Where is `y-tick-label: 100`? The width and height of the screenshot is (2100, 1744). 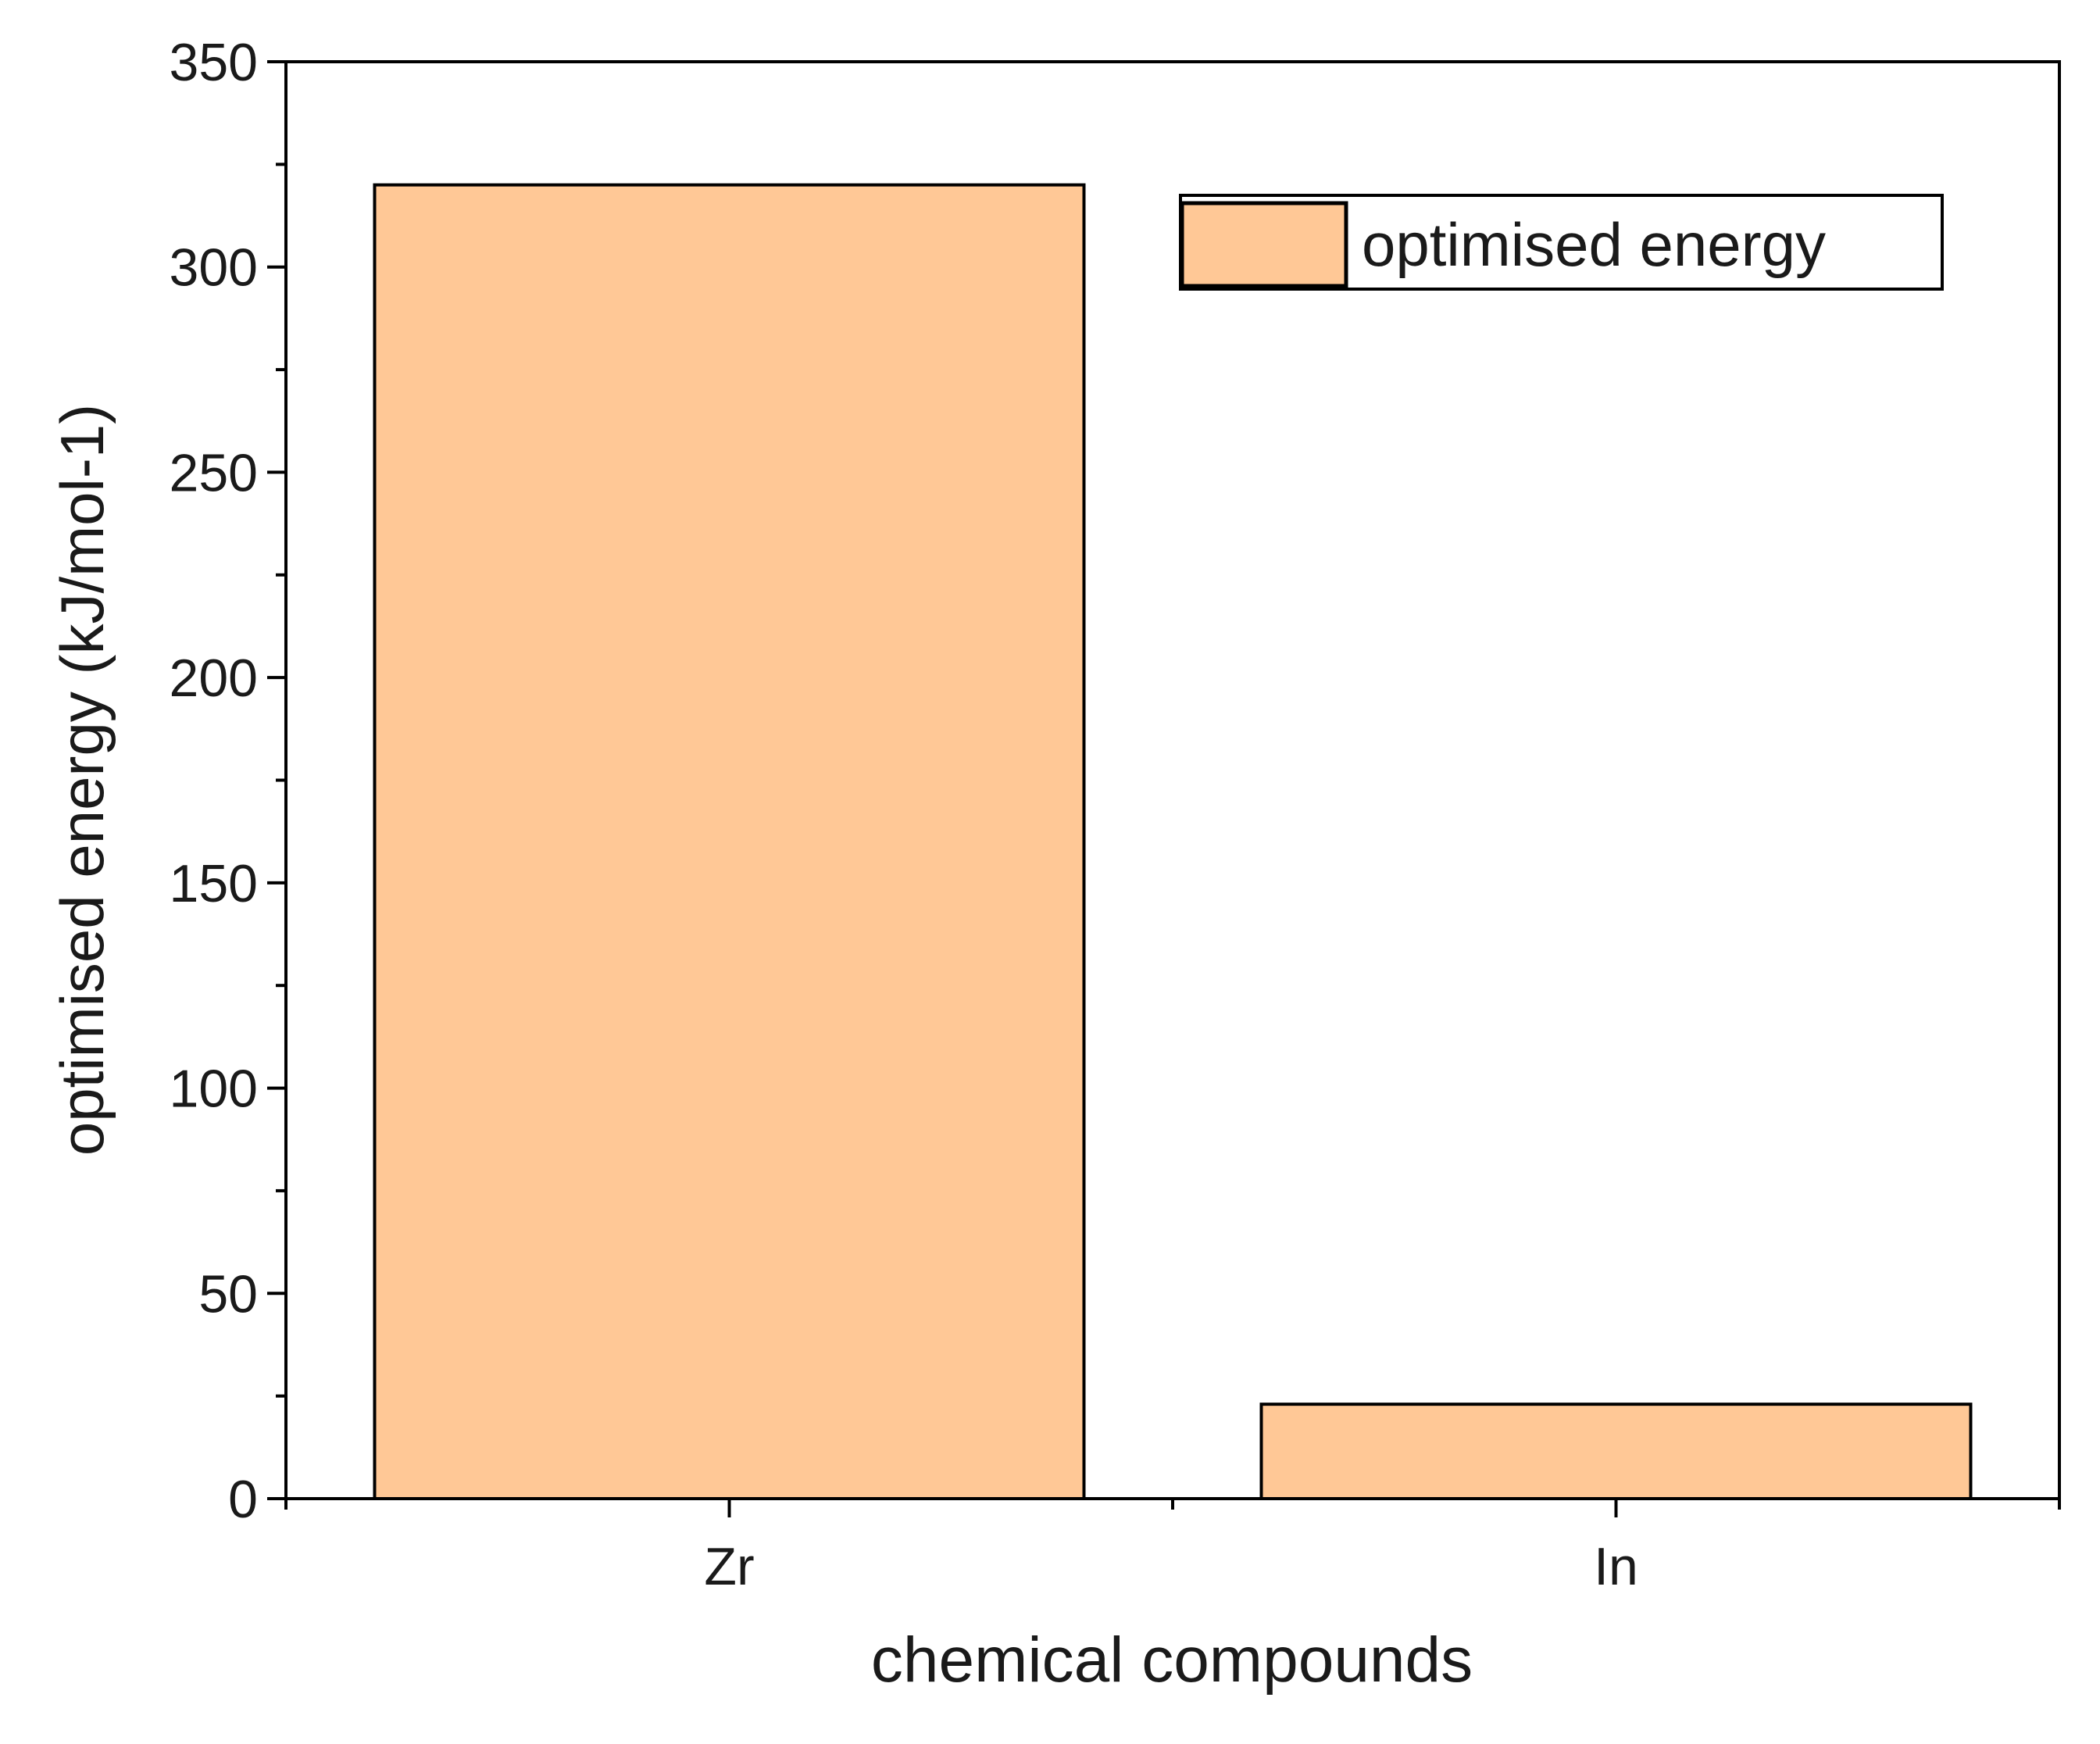
y-tick-label: 100 is located at coordinates (214, 1089).